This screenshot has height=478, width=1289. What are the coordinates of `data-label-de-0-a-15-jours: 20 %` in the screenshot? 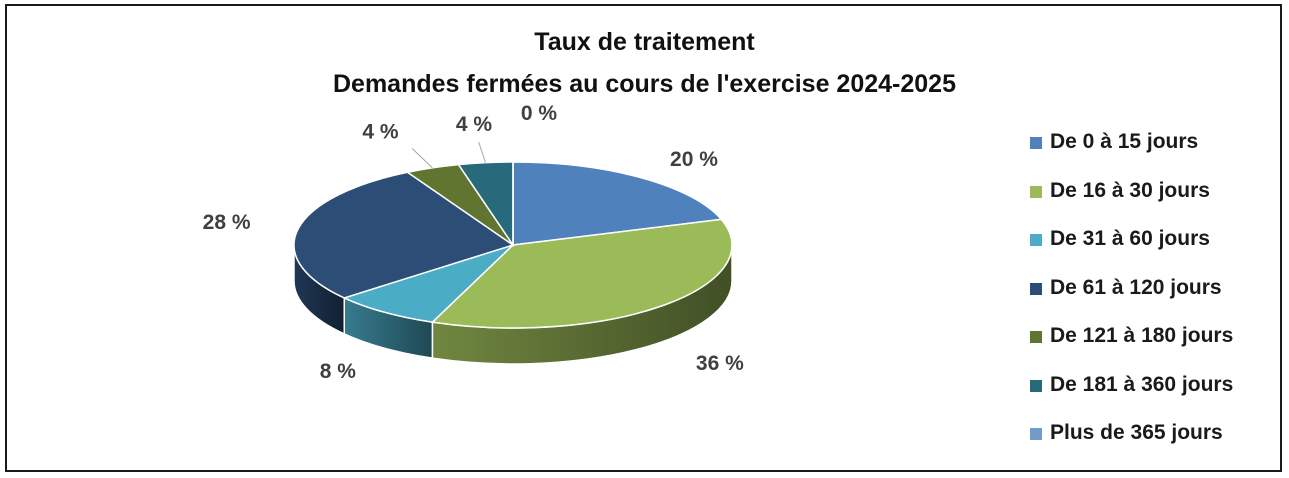 It's located at (694, 159).